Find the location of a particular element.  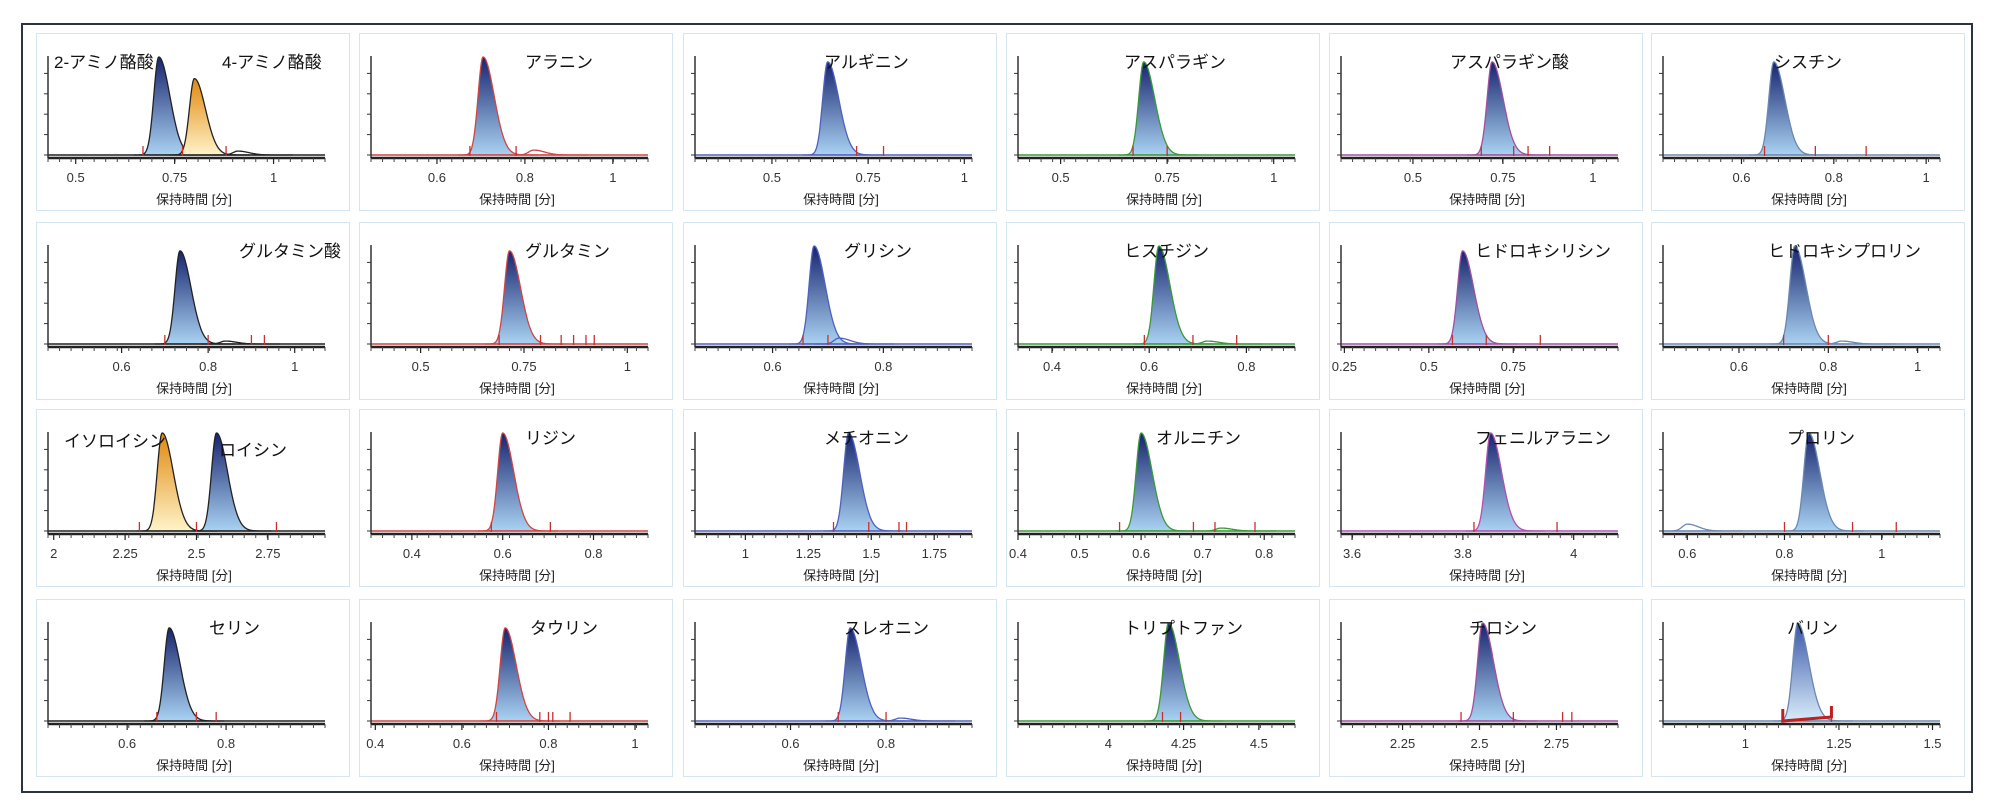

chromatogram-panel: 0.5 0.75 1 保持時間 [分] グルタミン is located at coordinates (516, 311).